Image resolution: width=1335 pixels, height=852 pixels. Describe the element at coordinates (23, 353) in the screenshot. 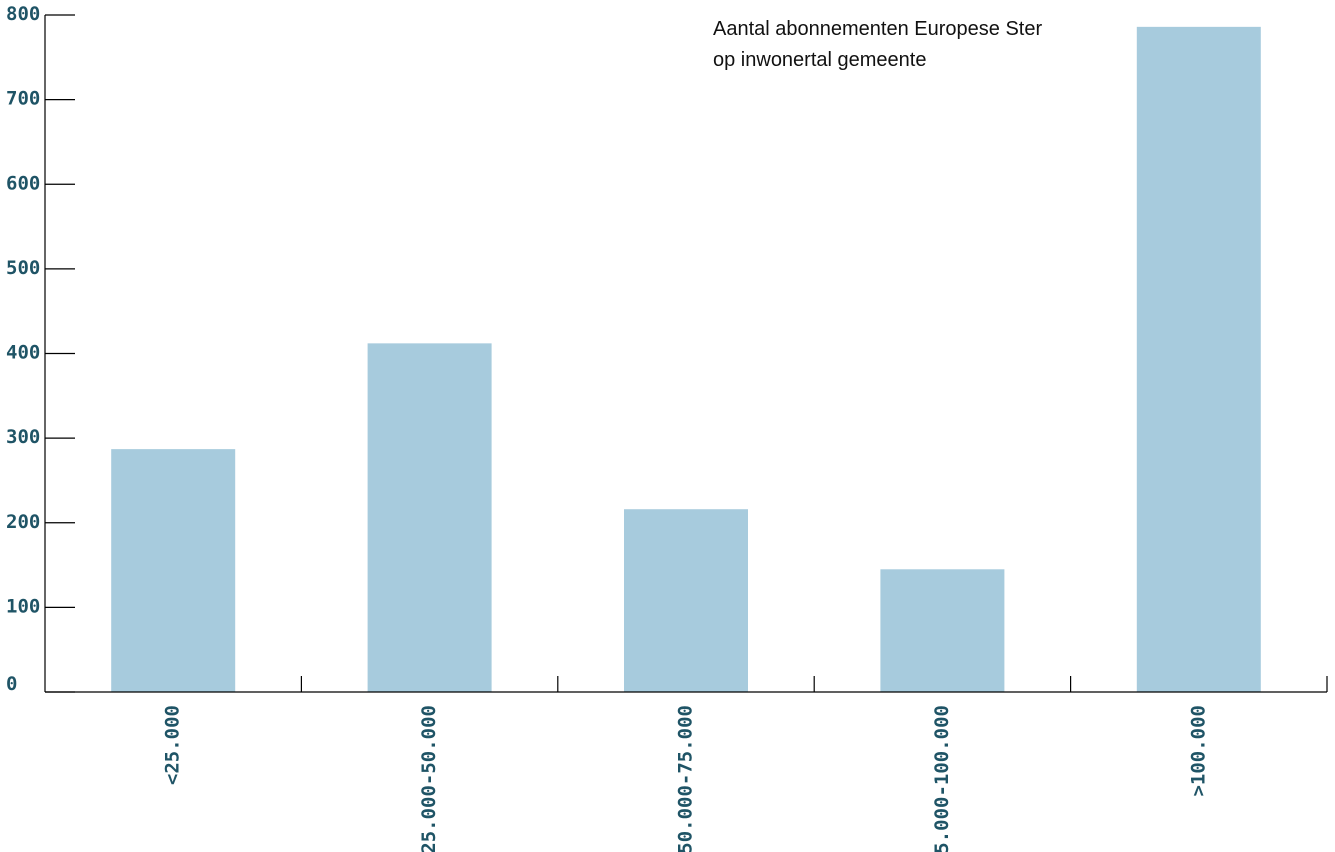

I see `y-tick-label: 400` at that location.